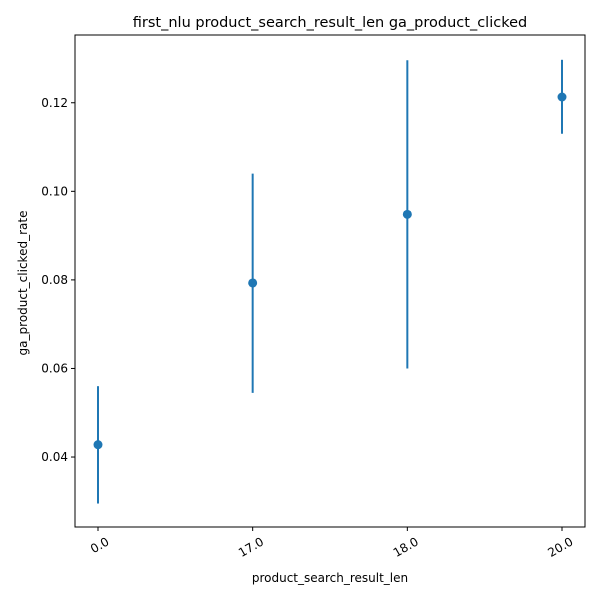 This screenshot has height=605, width=600. Describe the element at coordinates (54, 457) in the screenshot. I see `y-tick-label: 0.04` at that location.